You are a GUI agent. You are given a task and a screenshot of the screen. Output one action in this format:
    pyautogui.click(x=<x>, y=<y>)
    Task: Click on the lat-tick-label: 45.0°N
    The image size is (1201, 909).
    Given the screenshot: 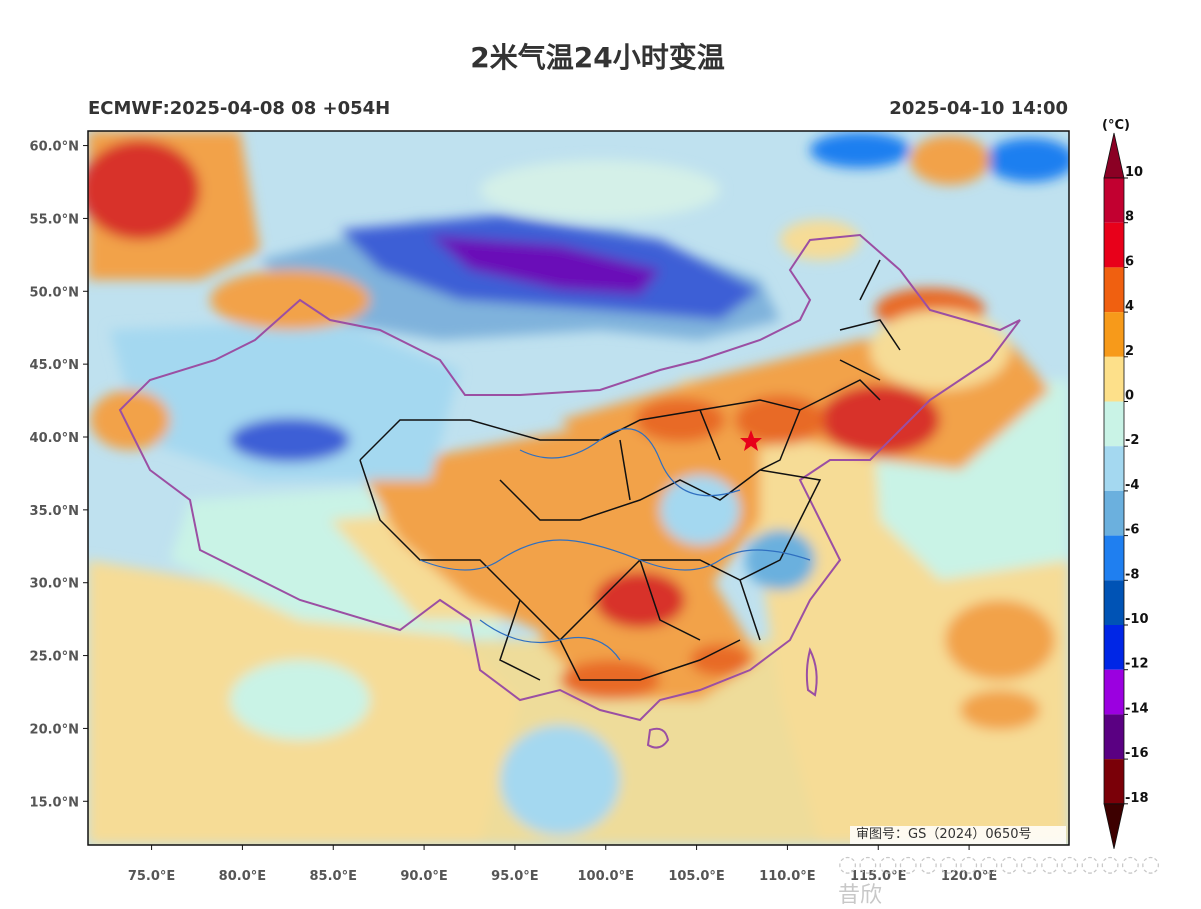 What is the action you would take?
    pyautogui.click(x=54, y=365)
    